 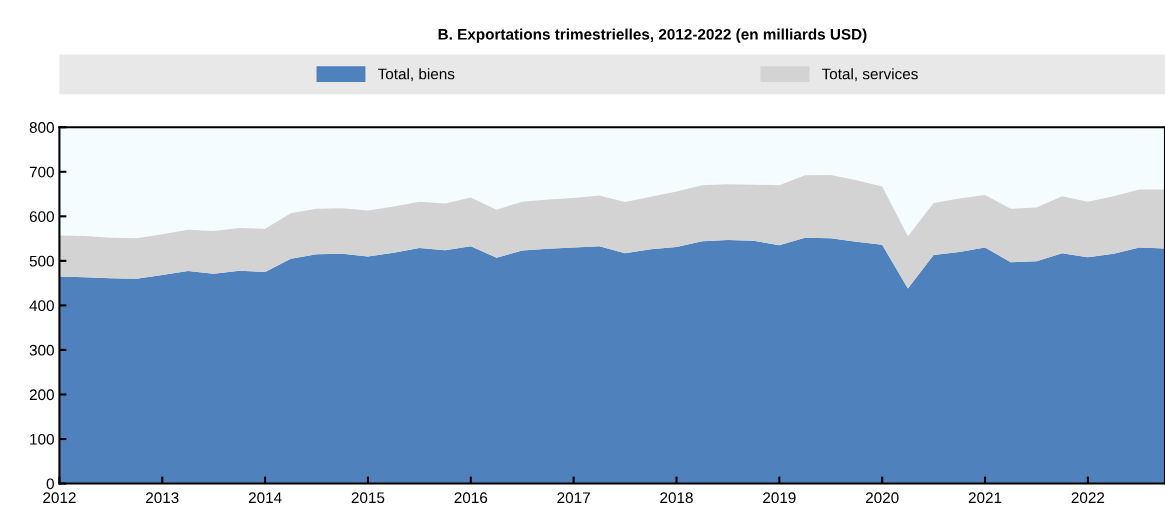 What do you see at coordinates (652, 35) in the screenshot?
I see `chart-title: B. Exportations trimestrielles, 2012-2022 (en milliards USD)` at bounding box center [652, 35].